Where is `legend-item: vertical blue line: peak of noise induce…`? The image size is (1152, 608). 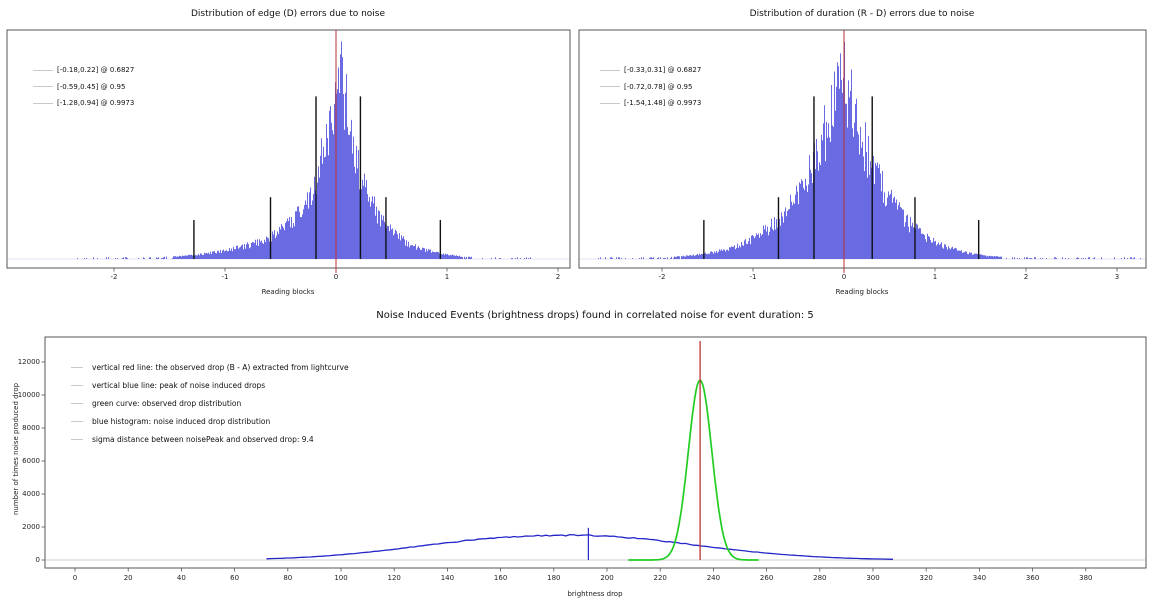
legend-item: vertical blue line: peak of noise induce… is located at coordinates (210, 385).